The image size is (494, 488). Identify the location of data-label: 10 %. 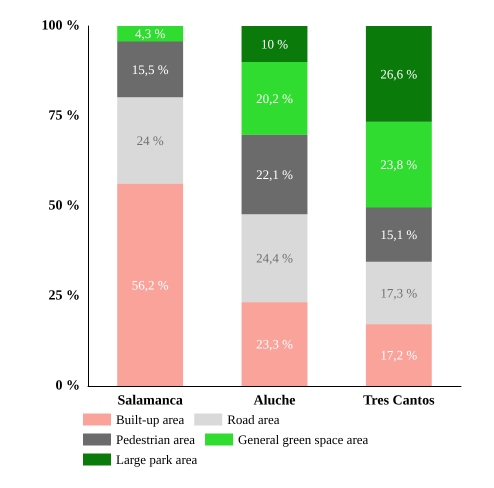
(274, 44).